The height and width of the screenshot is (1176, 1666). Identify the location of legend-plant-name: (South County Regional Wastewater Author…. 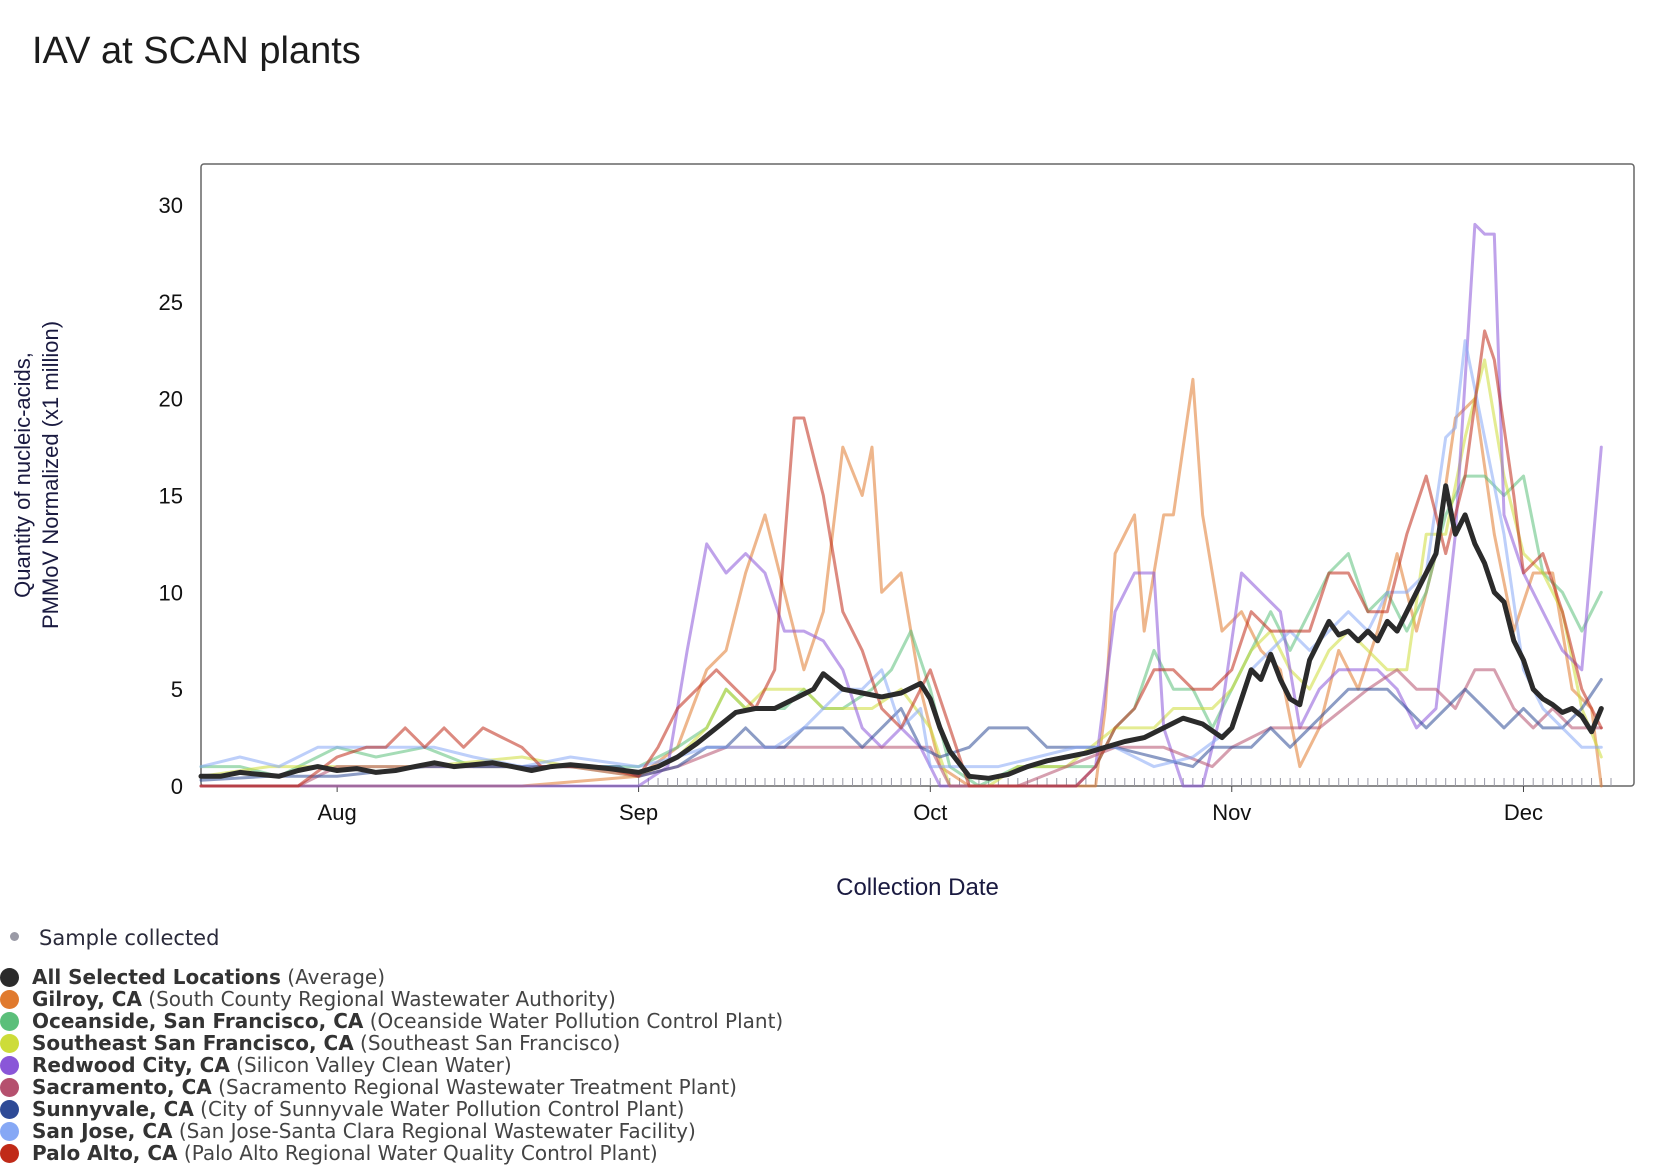
(378, 999).